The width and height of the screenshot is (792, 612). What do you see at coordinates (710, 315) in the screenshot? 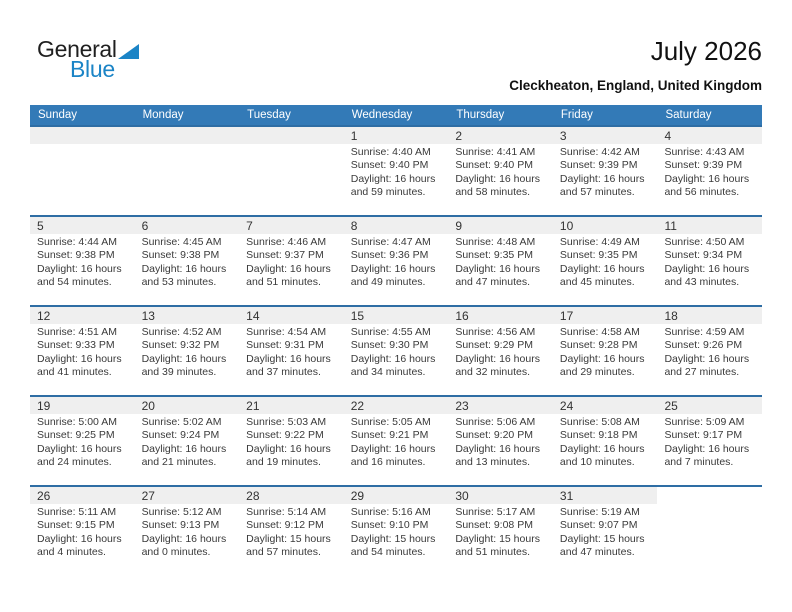
I see `day-number-strip: 18` at bounding box center [710, 315].